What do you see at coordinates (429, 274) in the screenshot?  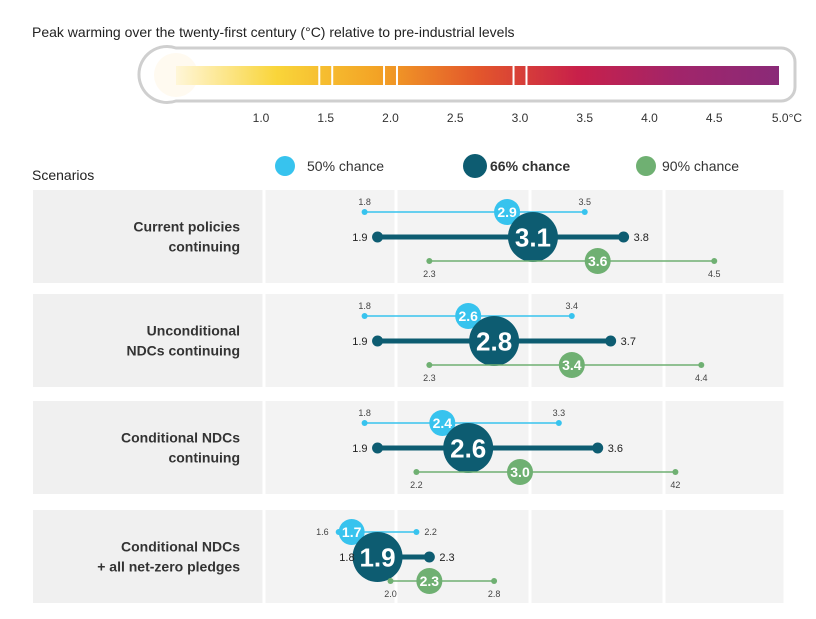 I see `low-label: 2.3` at bounding box center [429, 274].